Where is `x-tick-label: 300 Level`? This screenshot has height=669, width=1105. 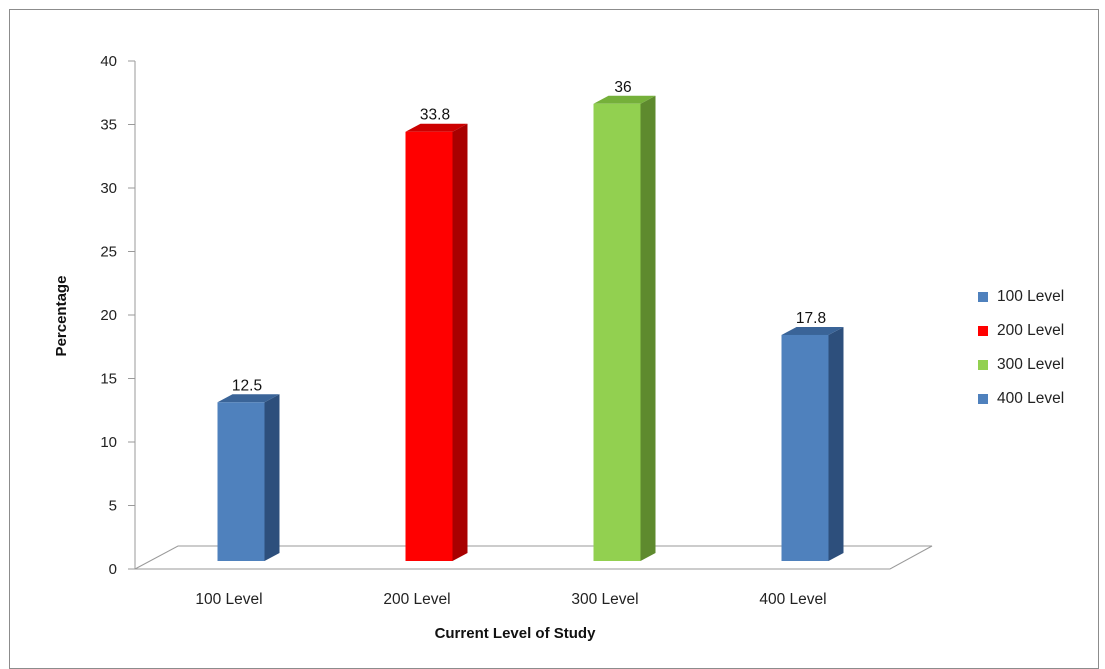 x-tick-label: 300 Level is located at coordinates (604, 599).